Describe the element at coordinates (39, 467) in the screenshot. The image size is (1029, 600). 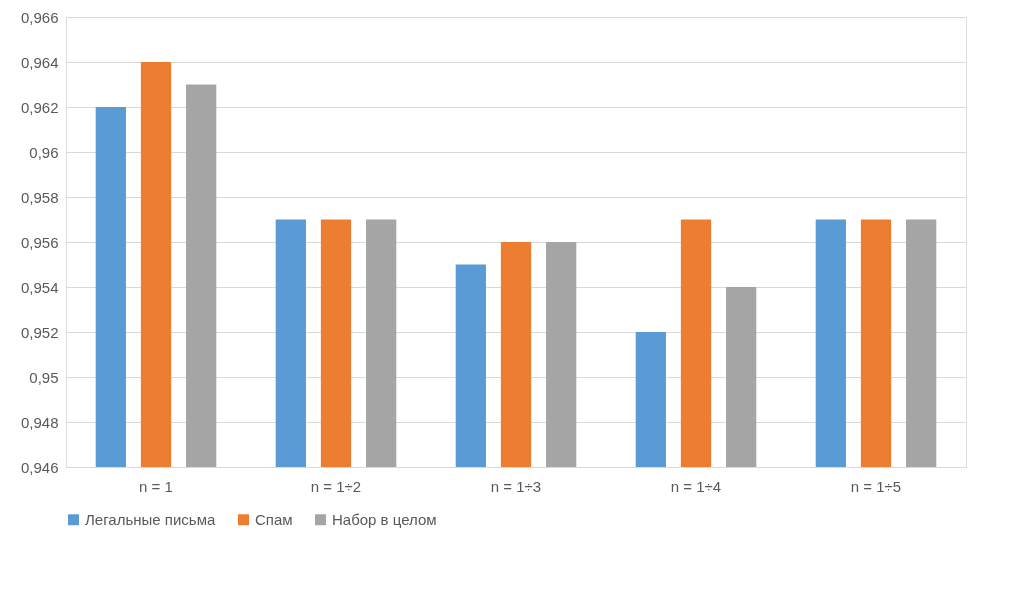
I see `y-tick-label: 0,946` at that location.